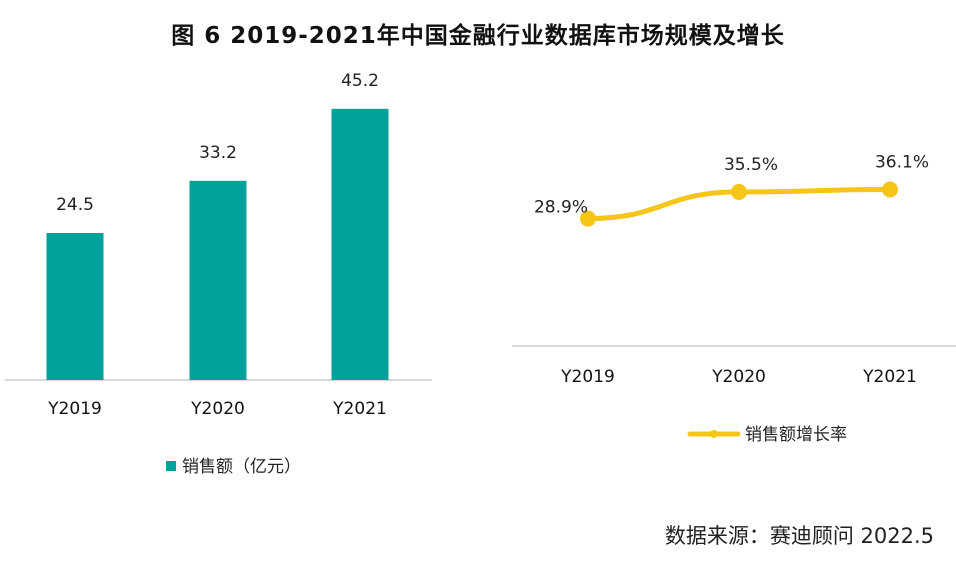 The height and width of the screenshot is (572, 956). Describe the element at coordinates (478, 36) in the screenshot. I see `figure-title: 图 6 2019-2021年中国金融行业数据库市场规模及增长` at that location.